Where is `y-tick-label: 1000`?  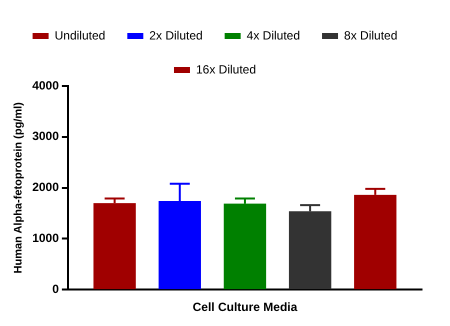 y-tick-label: 1000 is located at coordinates (46, 238).